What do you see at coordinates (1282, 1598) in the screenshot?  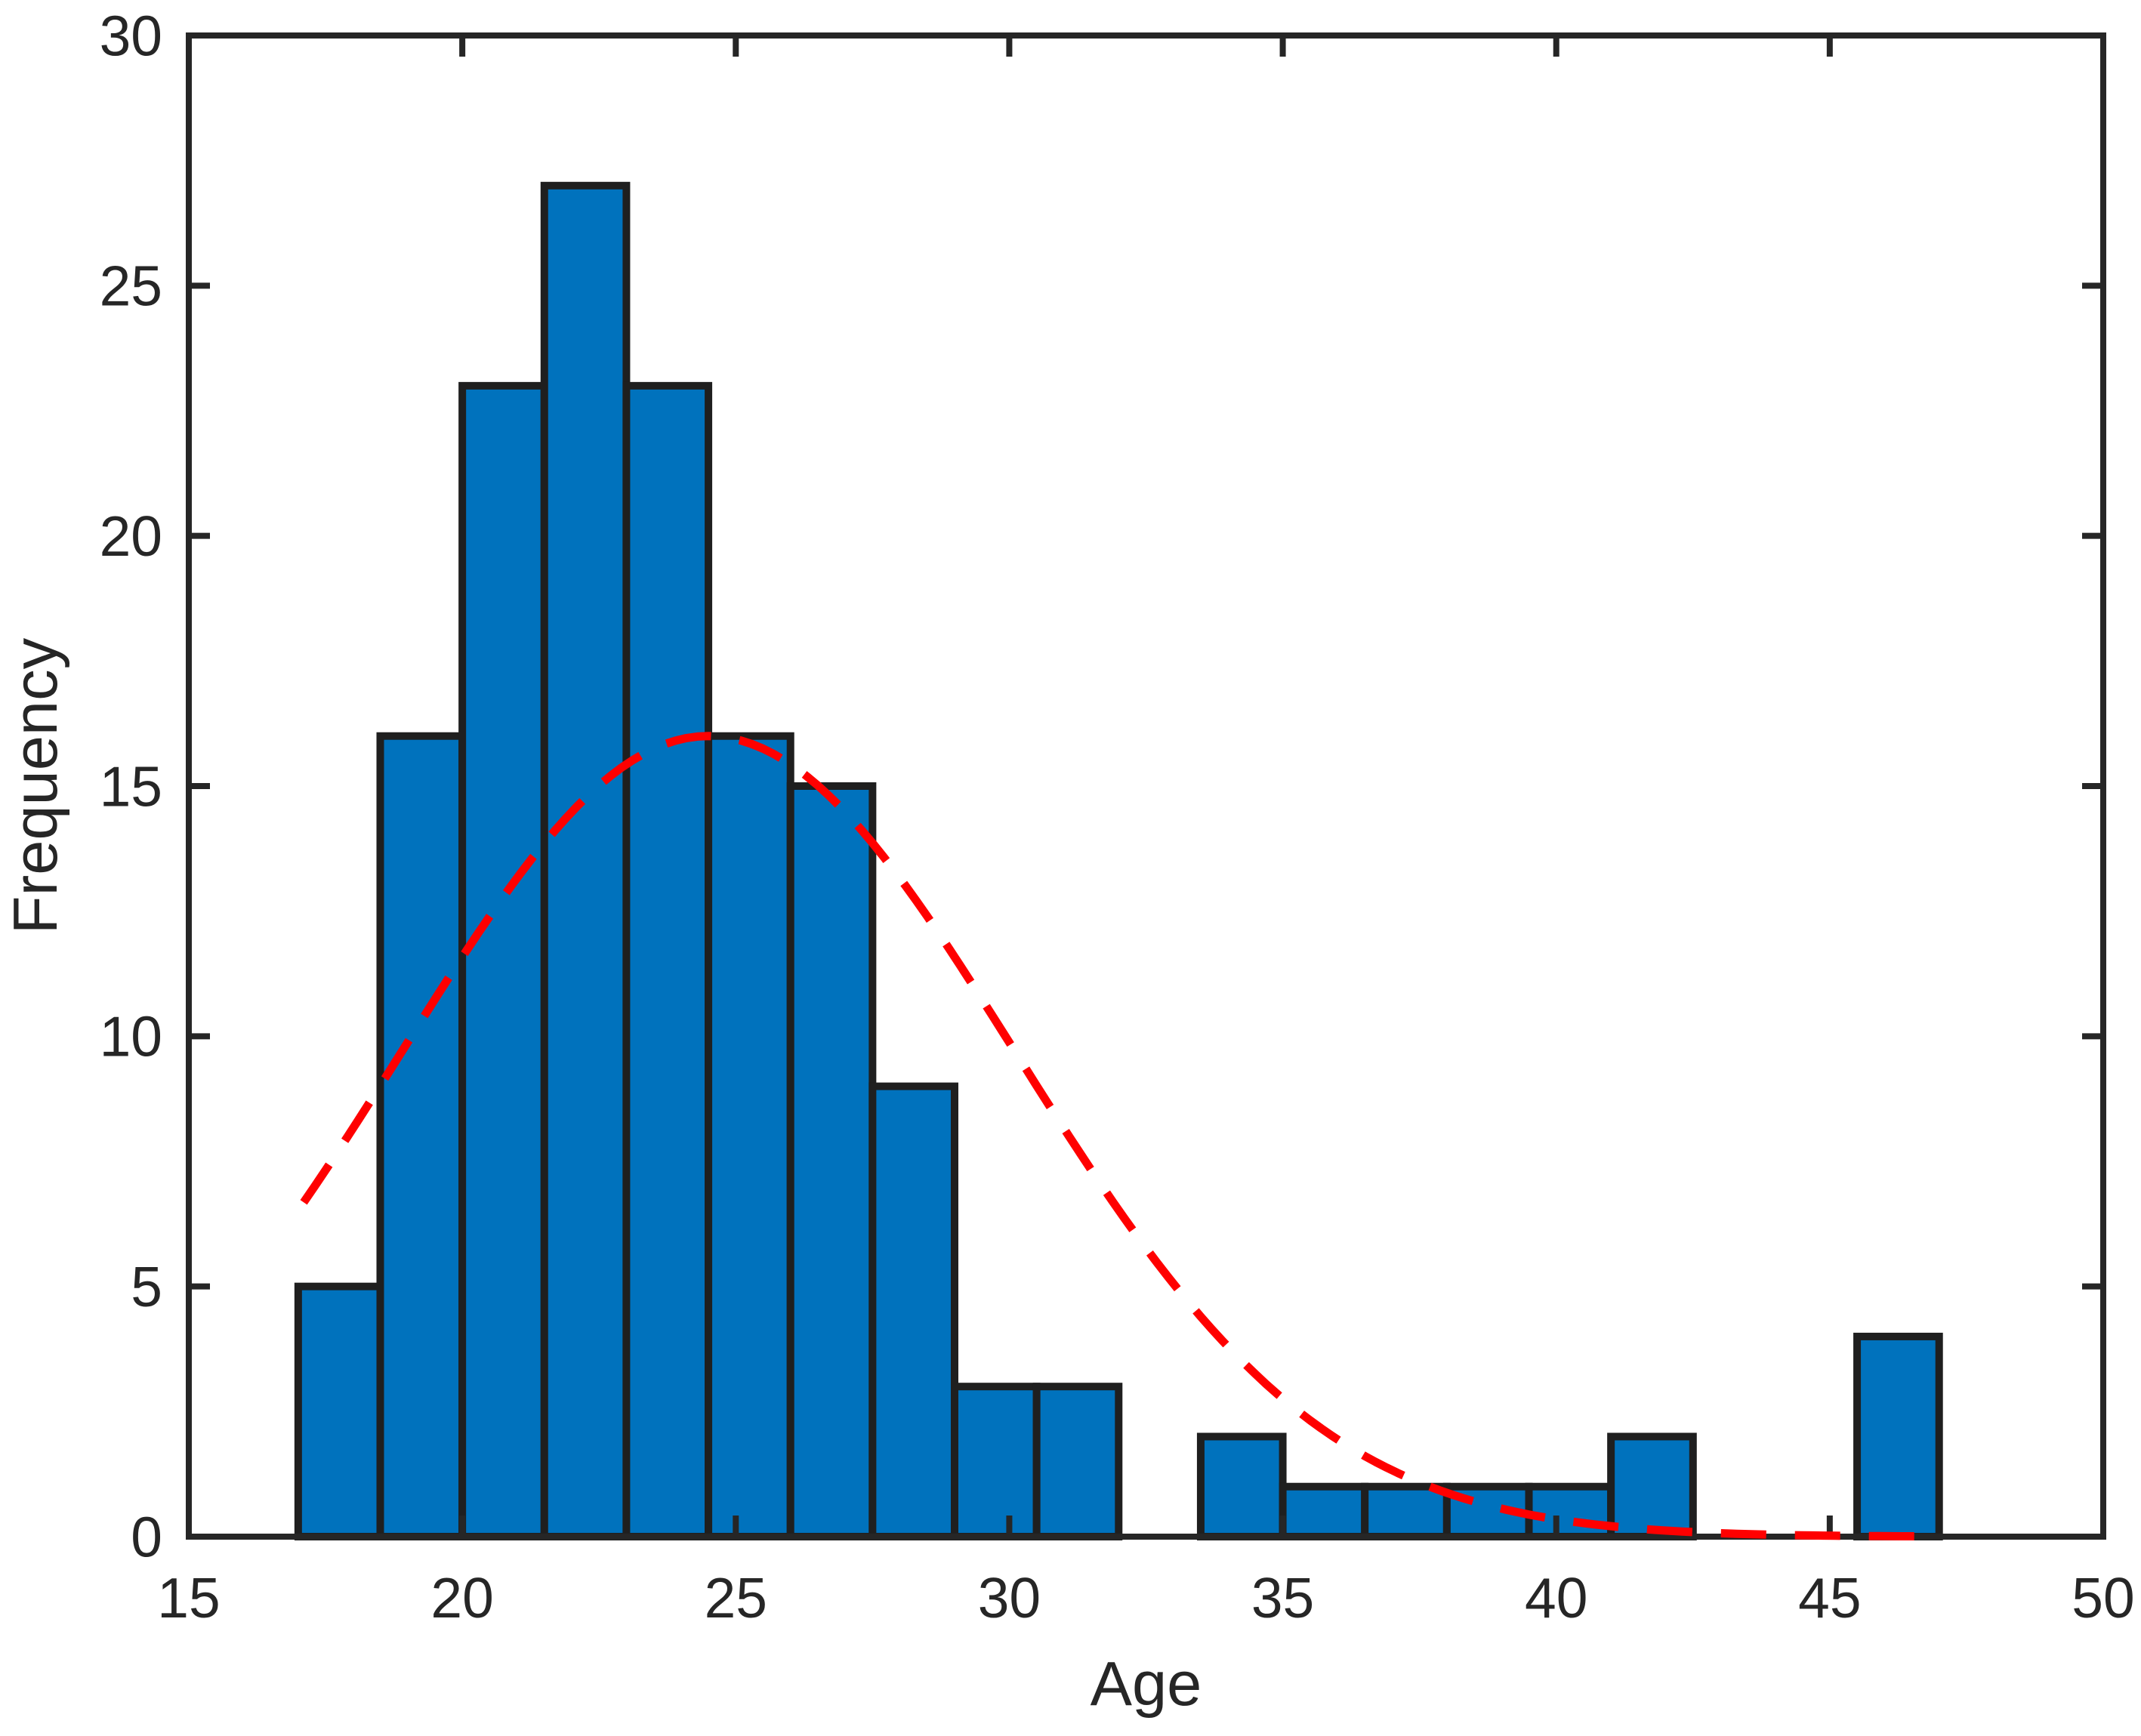 I see `x-tick-label: 35` at bounding box center [1282, 1598].